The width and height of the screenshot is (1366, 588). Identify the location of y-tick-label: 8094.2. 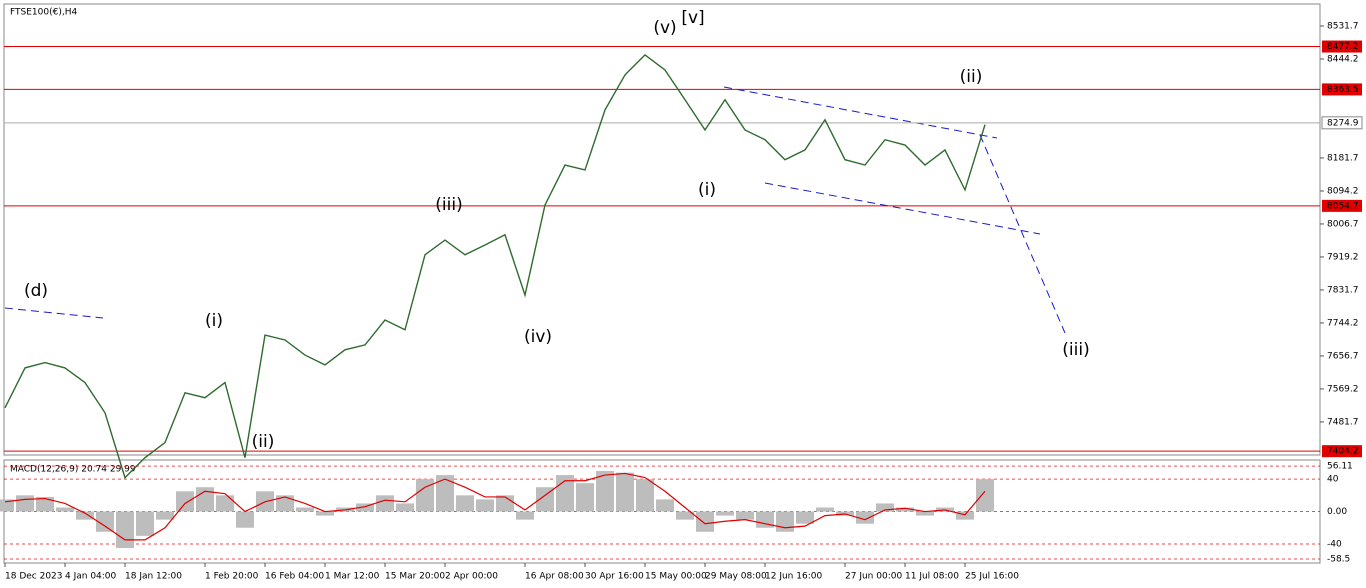
(1343, 191).